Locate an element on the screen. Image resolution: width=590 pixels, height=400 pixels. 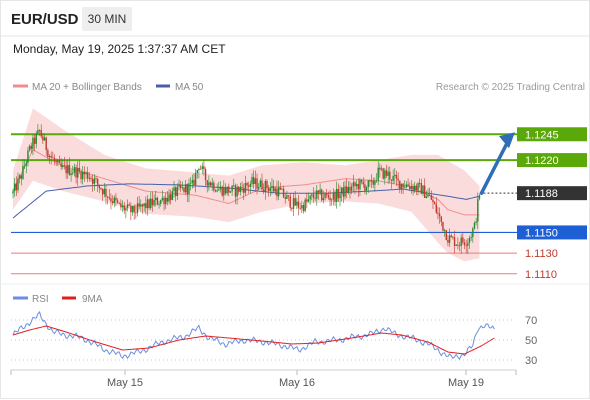
forecast-arrow-head is located at coordinates (507, 140).